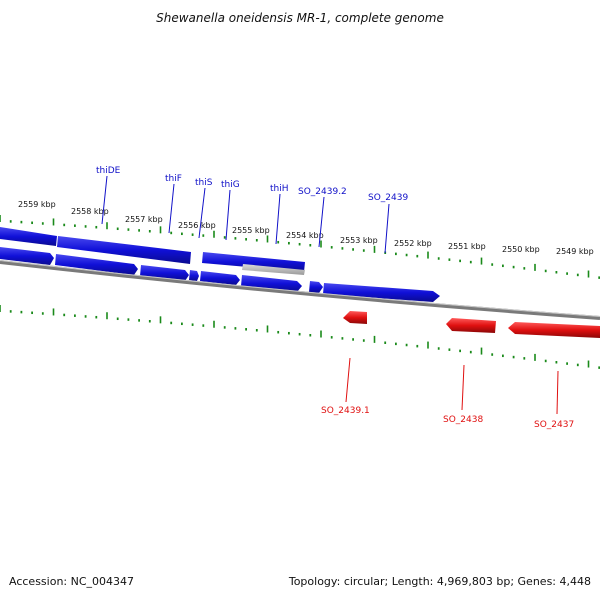 This screenshot has width=600, height=600. What do you see at coordinates (463, 420) in the screenshot?
I see `label-SO_2438: SO_2438` at bounding box center [463, 420].